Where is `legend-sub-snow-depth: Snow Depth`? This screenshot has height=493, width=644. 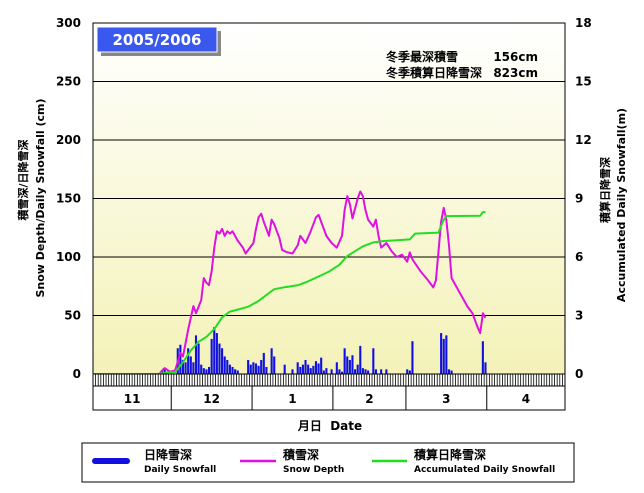 legend-sub-snow-depth: Snow Depth is located at coordinates (313, 470).